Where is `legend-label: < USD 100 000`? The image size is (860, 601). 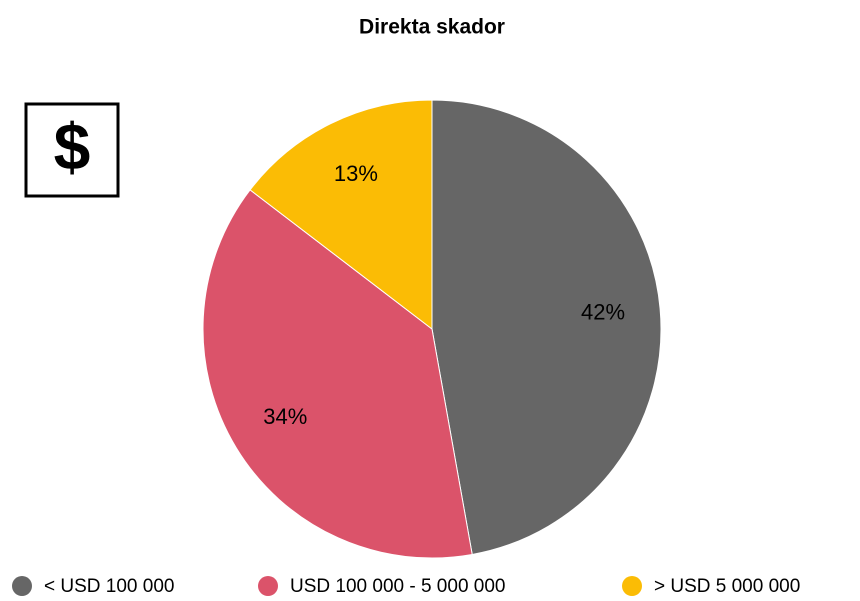 legend-label: < USD 100 000 is located at coordinates (109, 586).